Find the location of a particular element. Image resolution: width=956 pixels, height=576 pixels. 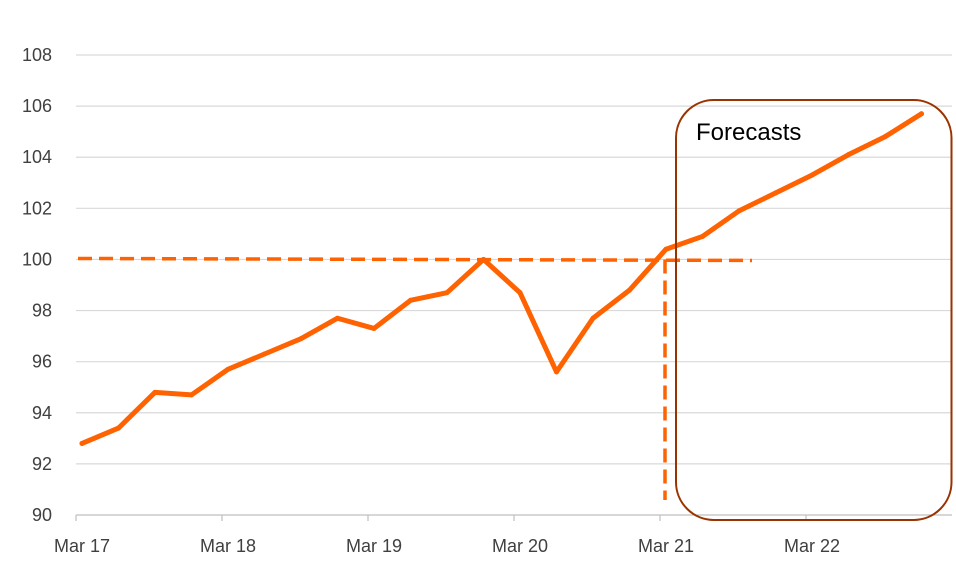

x-tick-label: Mar 20 is located at coordinates (520, 546).